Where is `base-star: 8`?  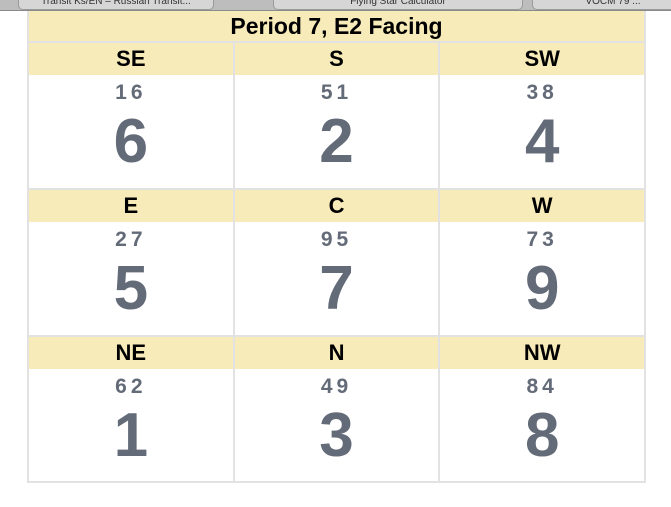 base-star: 8 is located at coordinates (542, 435).